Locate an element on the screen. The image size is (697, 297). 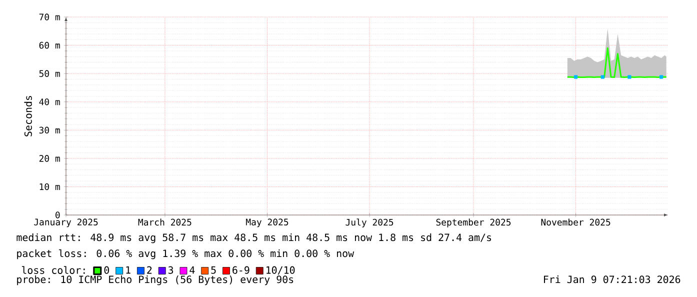
y-axis-title: Seconds is located at coordinates (28, 116).